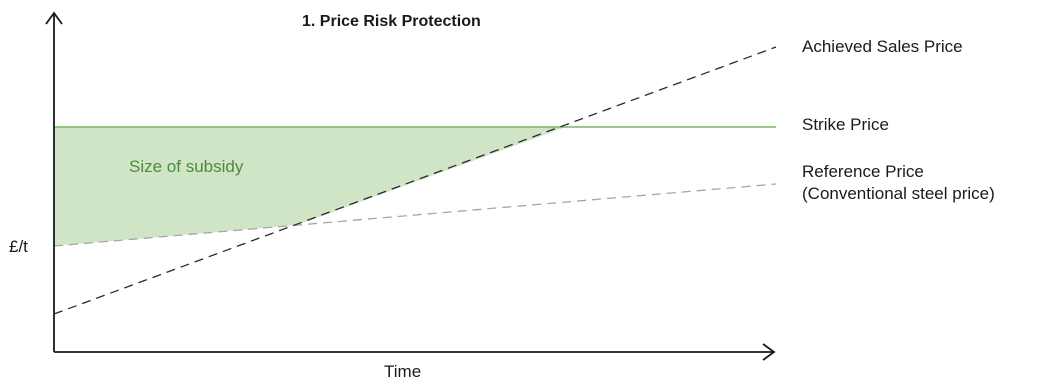 The image size is (1052, 383). I want to click on reference-price-line, so click(415, 215).